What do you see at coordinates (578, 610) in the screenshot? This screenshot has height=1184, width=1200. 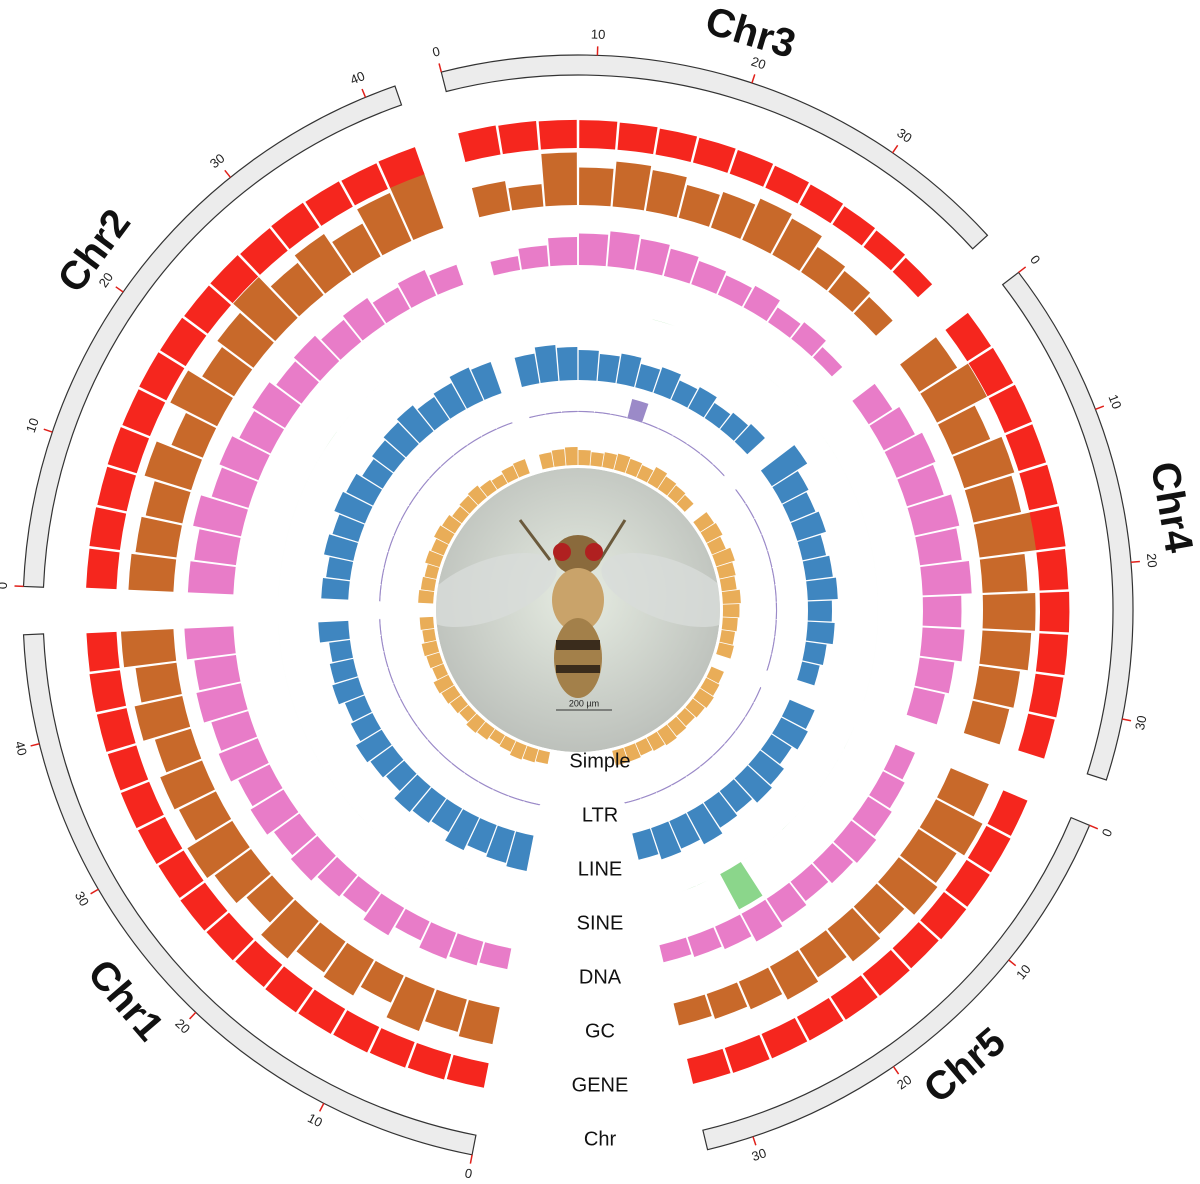 I see `specimen-photo` at bounding box center [578, 610].